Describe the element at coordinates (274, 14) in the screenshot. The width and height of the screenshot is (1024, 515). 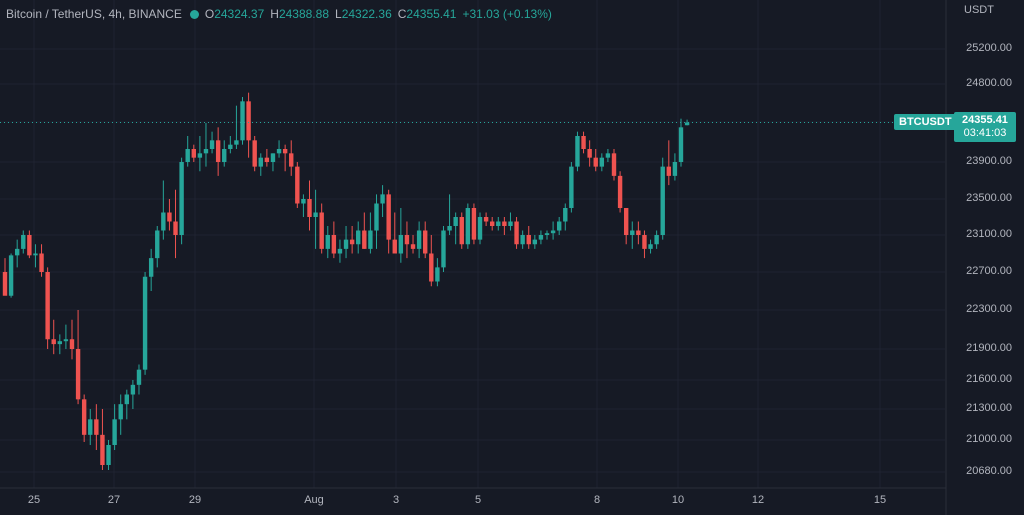
I see `ohlc-high-label: H` at that location.